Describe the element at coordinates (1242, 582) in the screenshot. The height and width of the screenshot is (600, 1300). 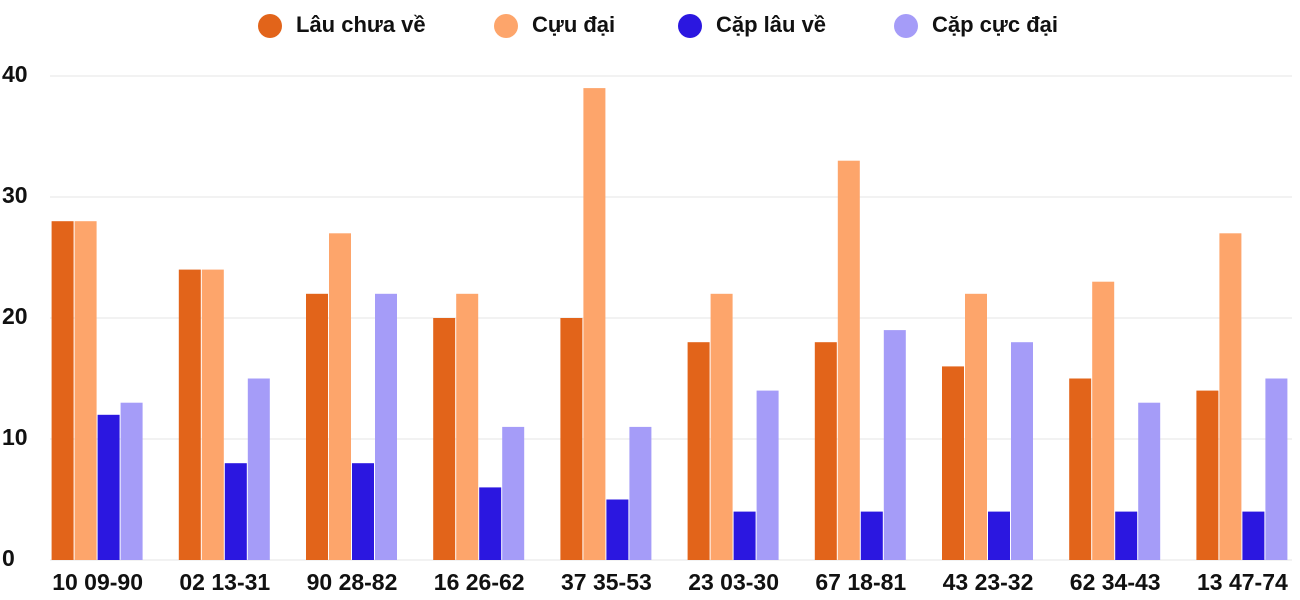
I see `x-tick-label: 13 47-74` at that location.